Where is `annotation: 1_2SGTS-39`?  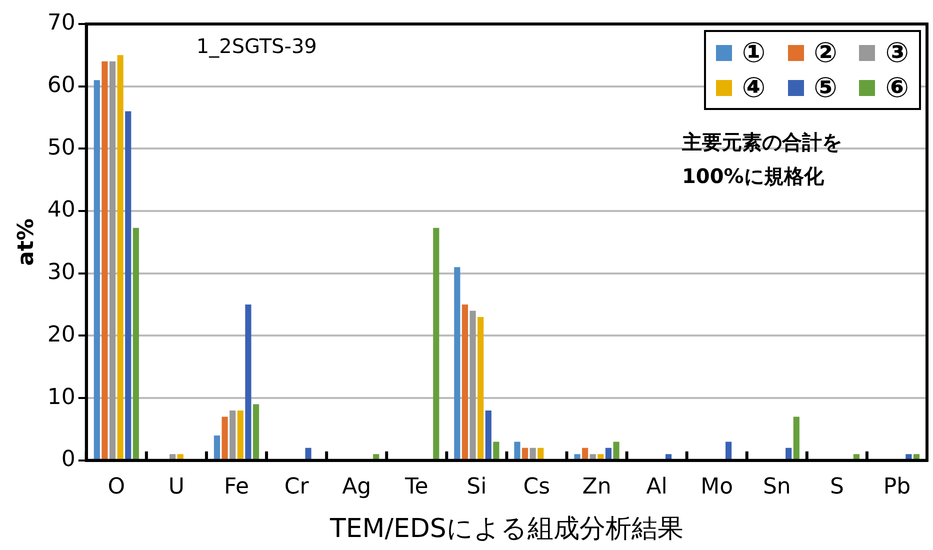
annotation: 1_2SGTS-39 is located at coordinates (256, 46).